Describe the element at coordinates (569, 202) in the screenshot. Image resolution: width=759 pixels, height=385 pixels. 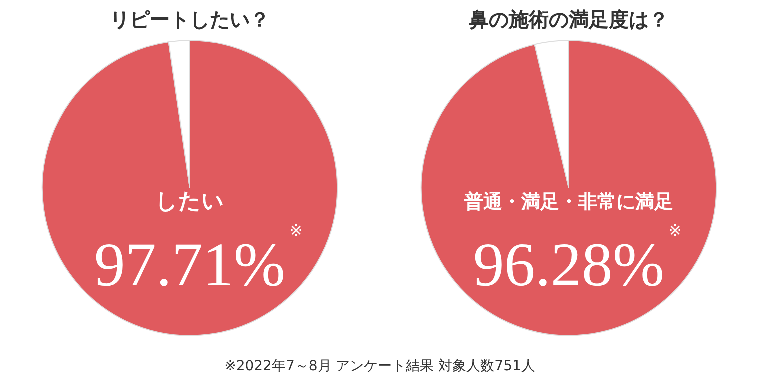
I see `slice-label: 普通・満足・非常に満足` at that location.